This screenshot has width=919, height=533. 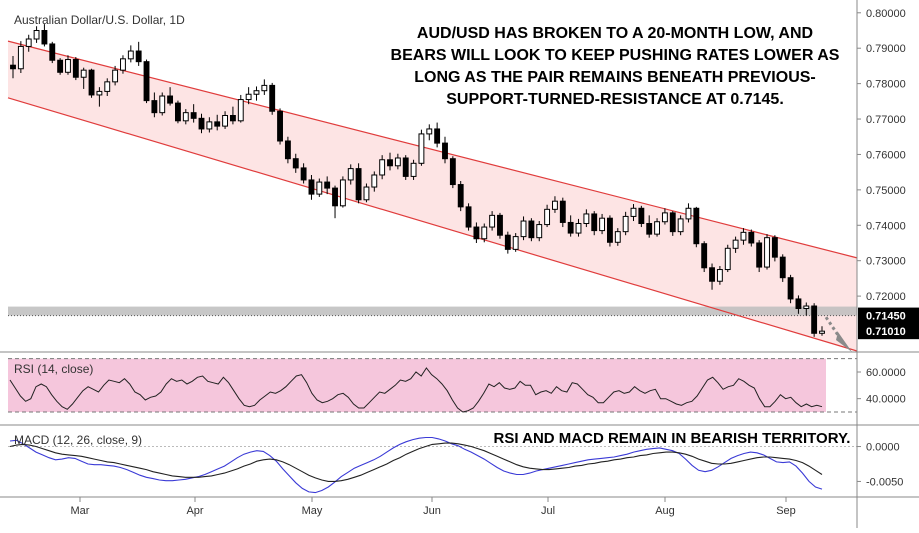 What do you see at coordinates (886, 262) in the screenshot?
I see `price-tick-label: 0.73000` at bounding box center [886, 262].